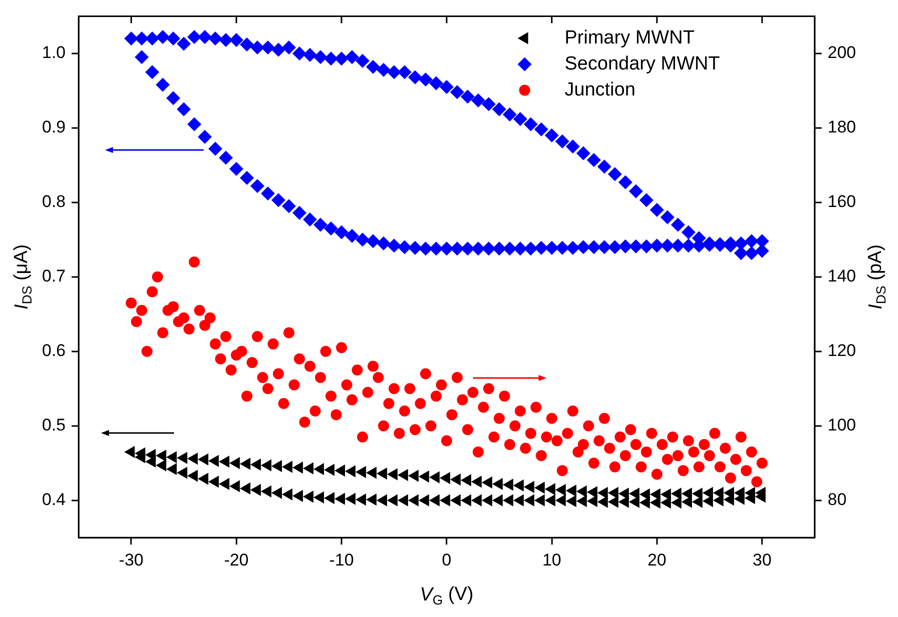 This screenshot has height=617, width=898. Describe the element at coordinates (54, 500) in the screenshot. I see `y-tick-label: 0.4` at that location.